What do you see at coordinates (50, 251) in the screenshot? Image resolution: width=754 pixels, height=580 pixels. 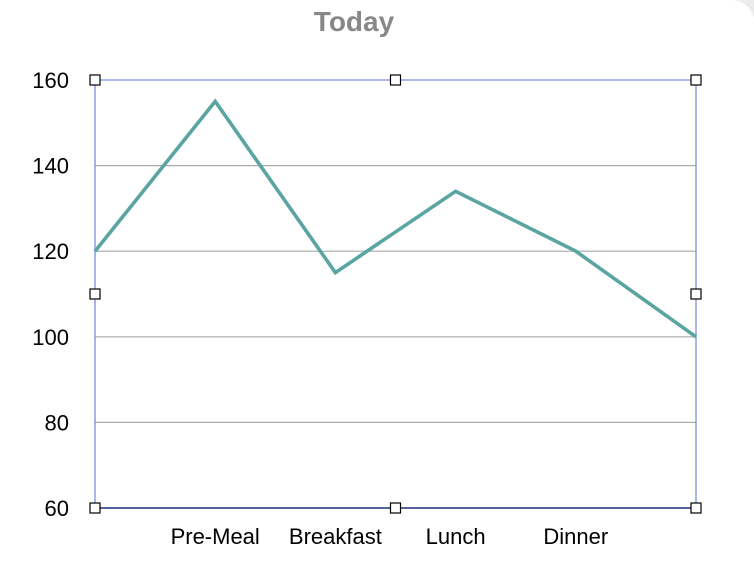 I see `y-tick-label-120: 120` at bounding box center [50, 251].